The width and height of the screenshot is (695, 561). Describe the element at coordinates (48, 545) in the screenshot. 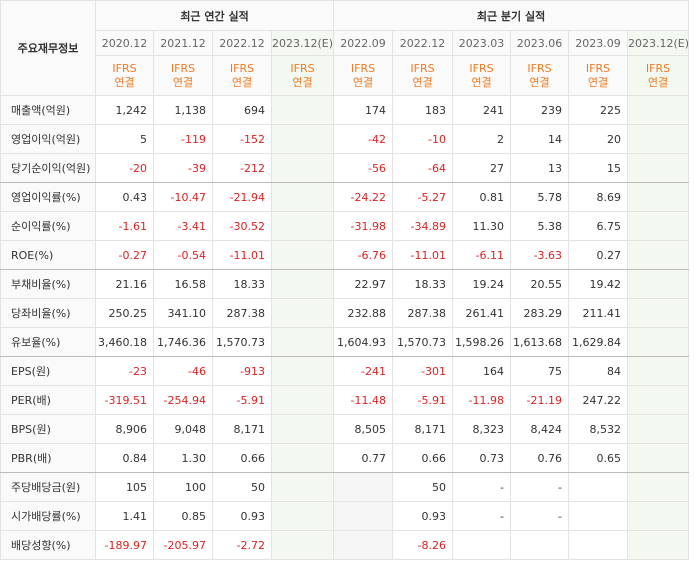

I see `row-label: 배당성향(%)` at that location.